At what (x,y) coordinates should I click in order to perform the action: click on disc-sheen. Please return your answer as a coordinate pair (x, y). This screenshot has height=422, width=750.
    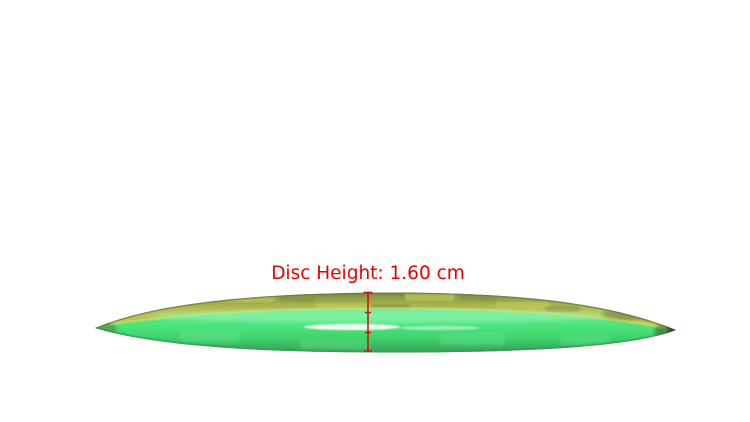
    Looking at the image, I should click on (385, 316).